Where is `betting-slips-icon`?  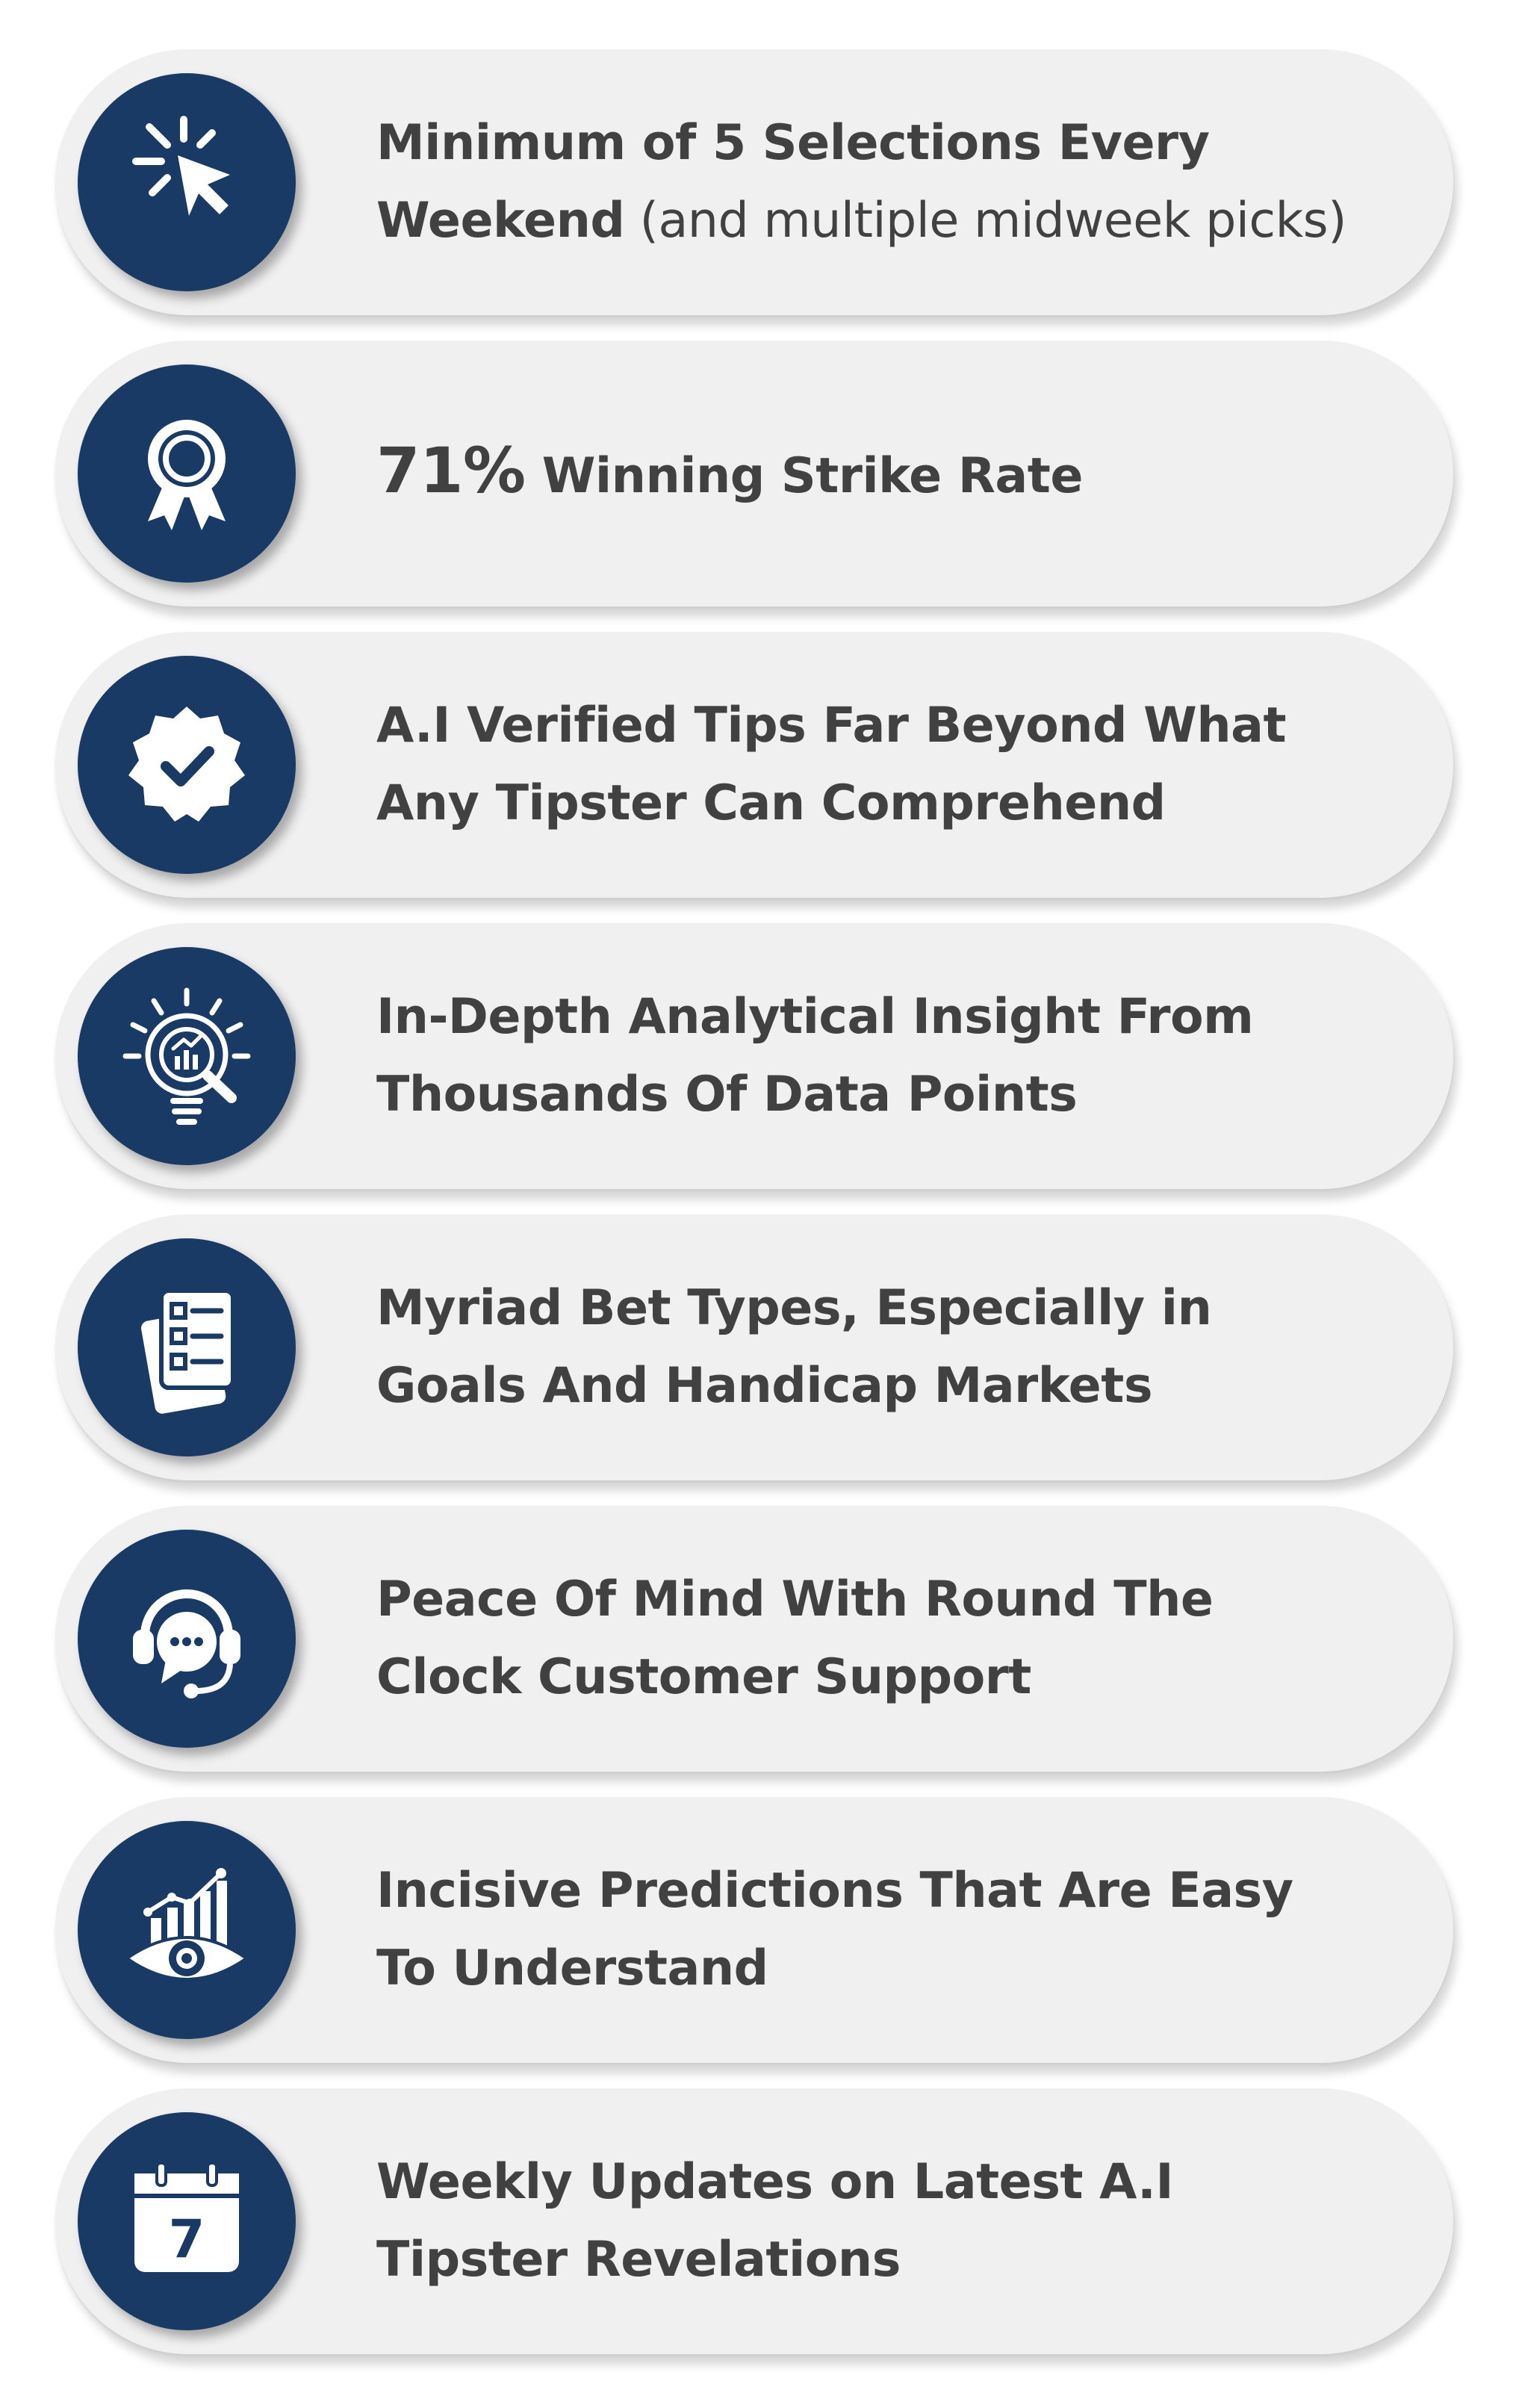 betting-slips-icon is located at coordinates (188, 1351).